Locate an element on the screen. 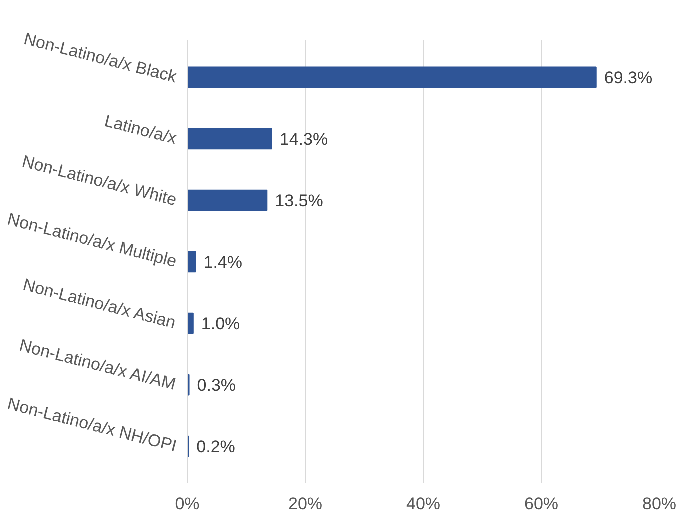 The width and height of the screenshot is (699, 516). x-tick-label: 60% is located at coordinates (541, 504).